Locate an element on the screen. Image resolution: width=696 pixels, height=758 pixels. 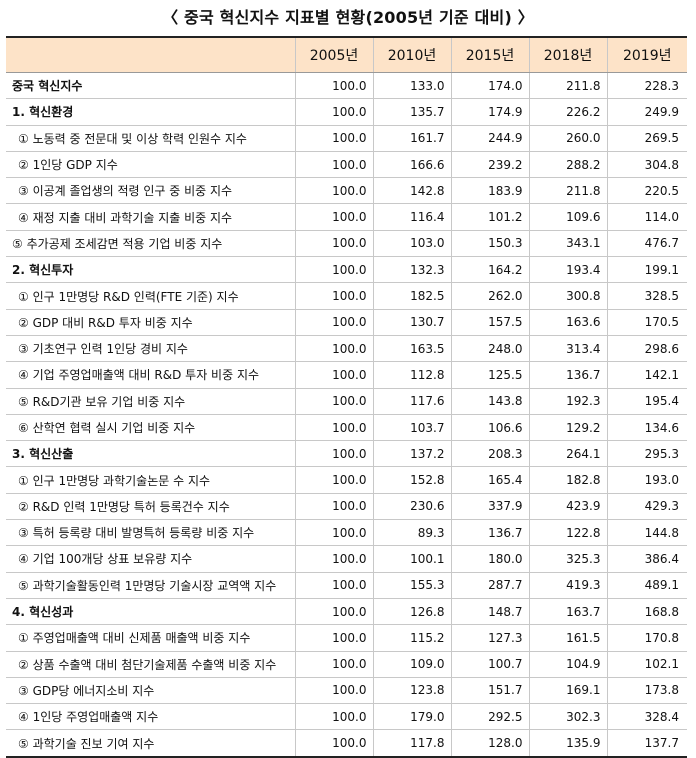
row-value: 103.0 is located at coordinates (412, 244).